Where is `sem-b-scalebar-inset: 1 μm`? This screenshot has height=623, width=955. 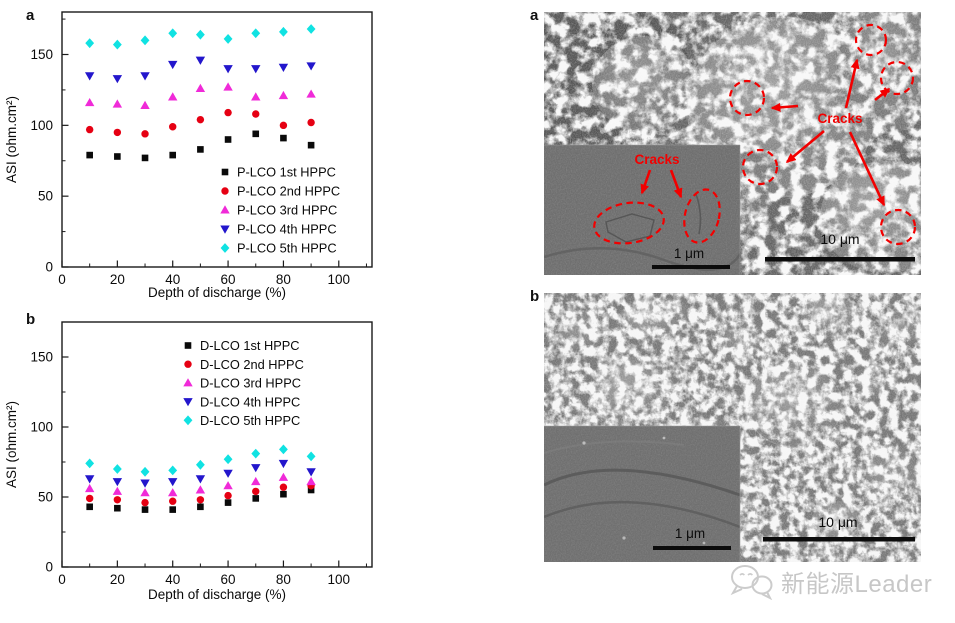 sem-b-scalebar-inset: 1 μm is located at coordinates (692, 538).